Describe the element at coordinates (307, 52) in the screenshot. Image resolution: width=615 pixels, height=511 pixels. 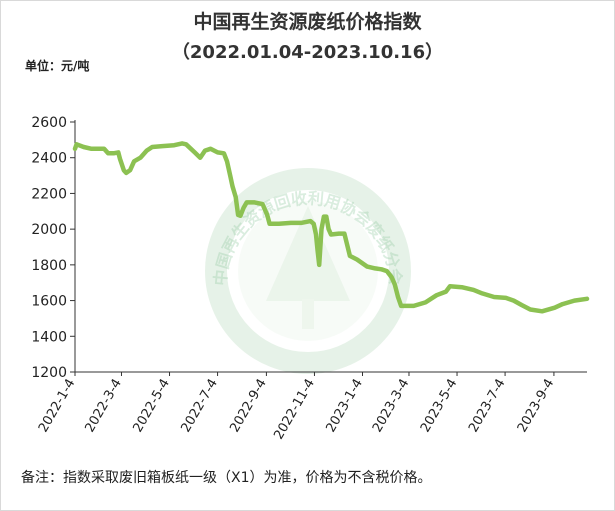
I see `chart-subtitle: （2022.01.04-2023.10.16）` at that location.